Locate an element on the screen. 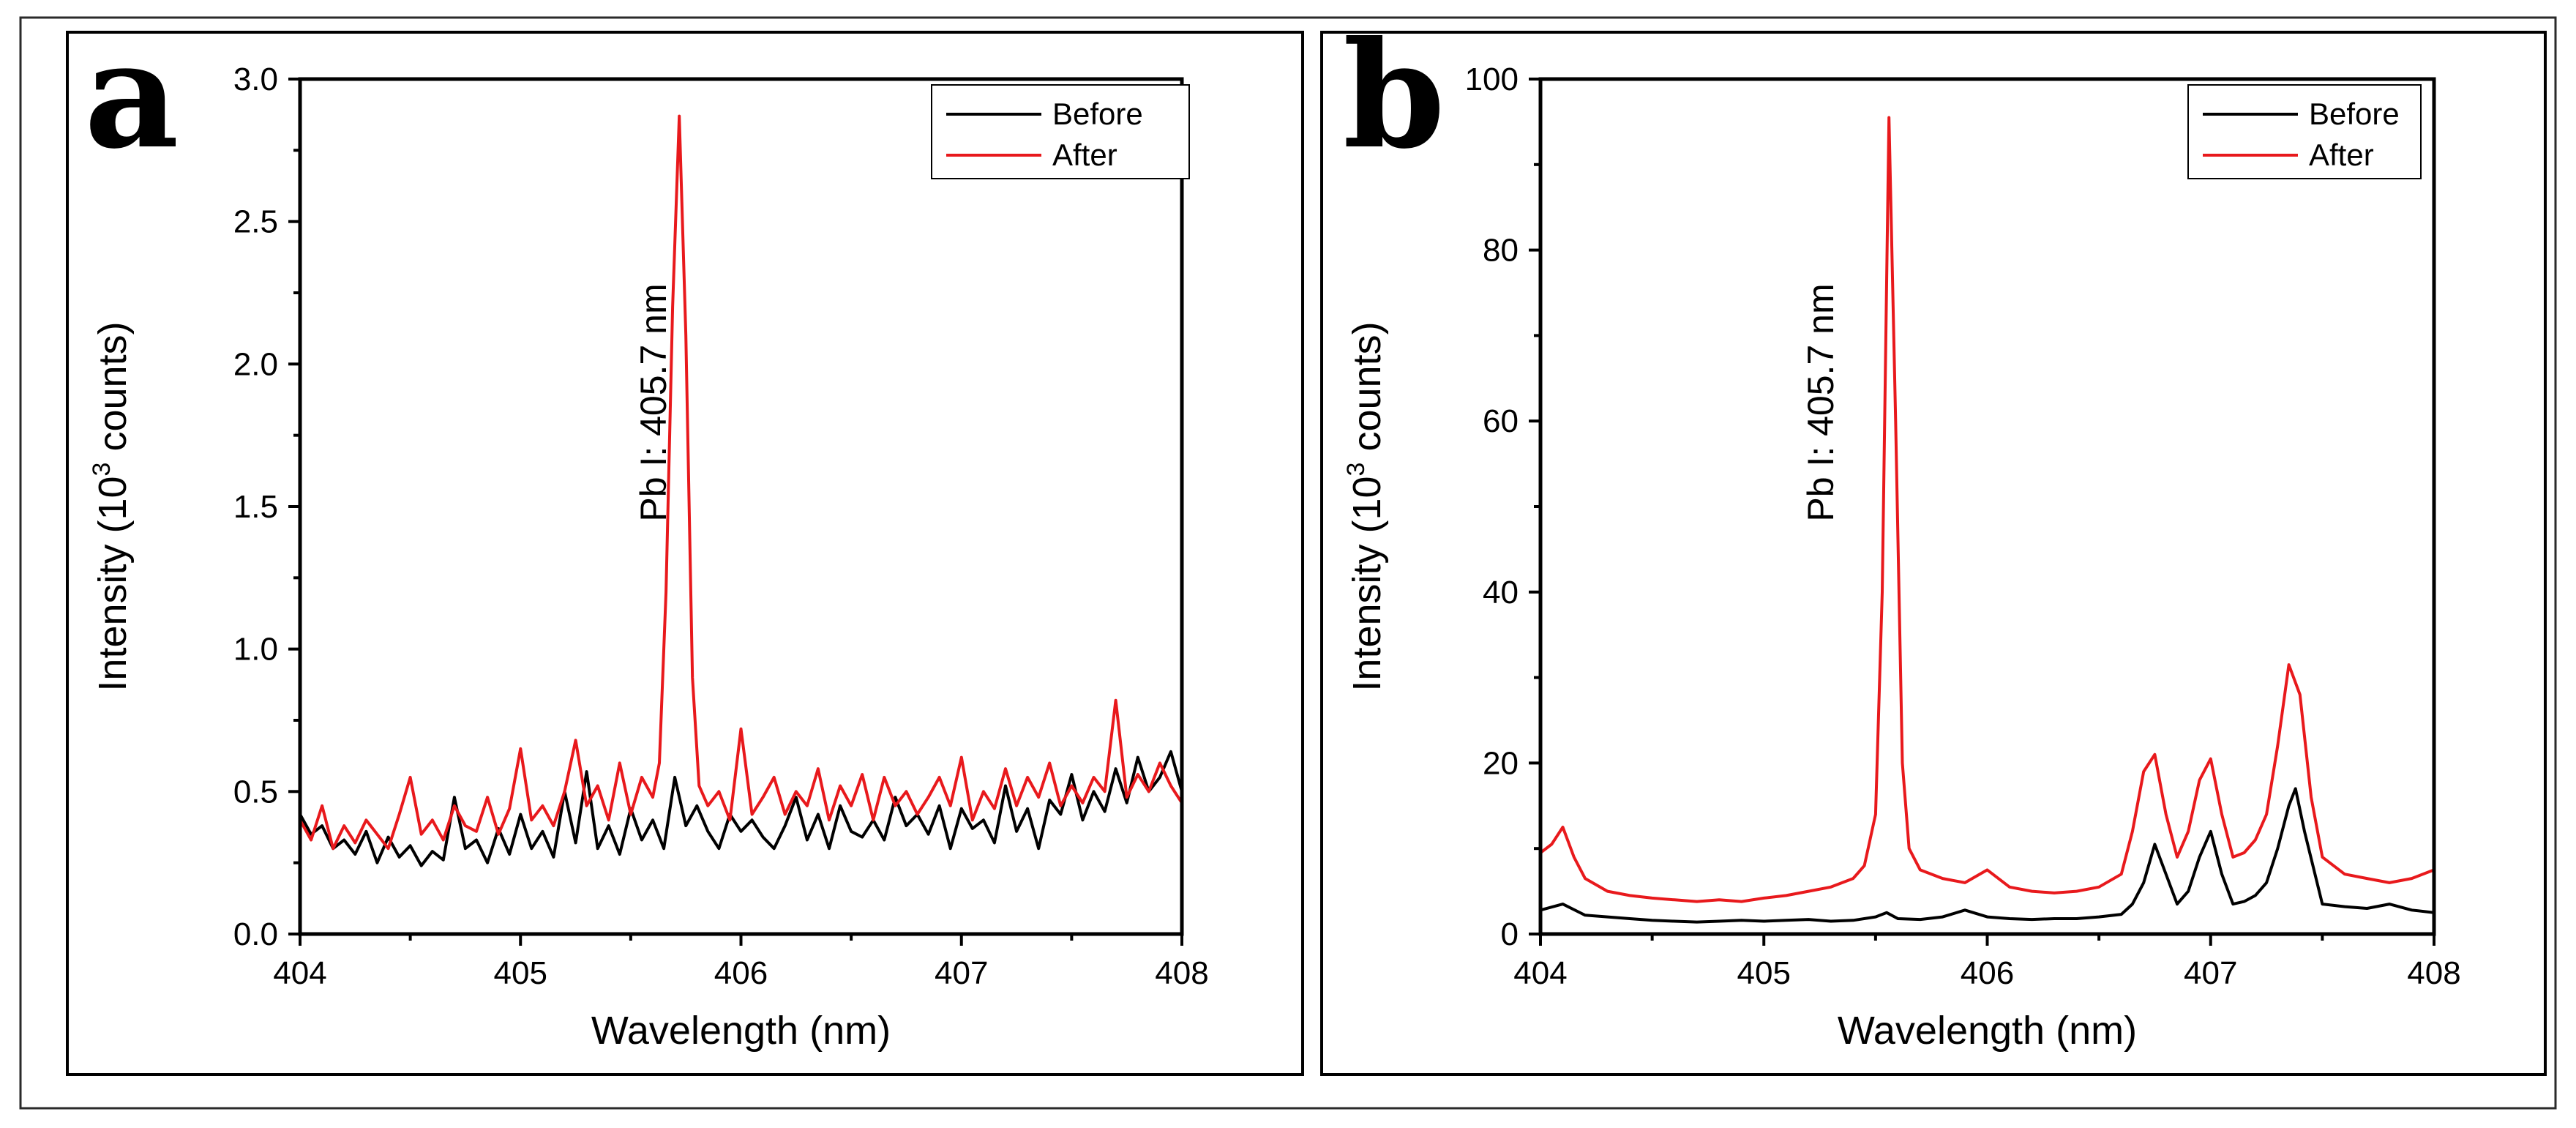 This screenshot has width=2576, height=1128. y-tick-label: 80 is located at coordinates (1501, 251).